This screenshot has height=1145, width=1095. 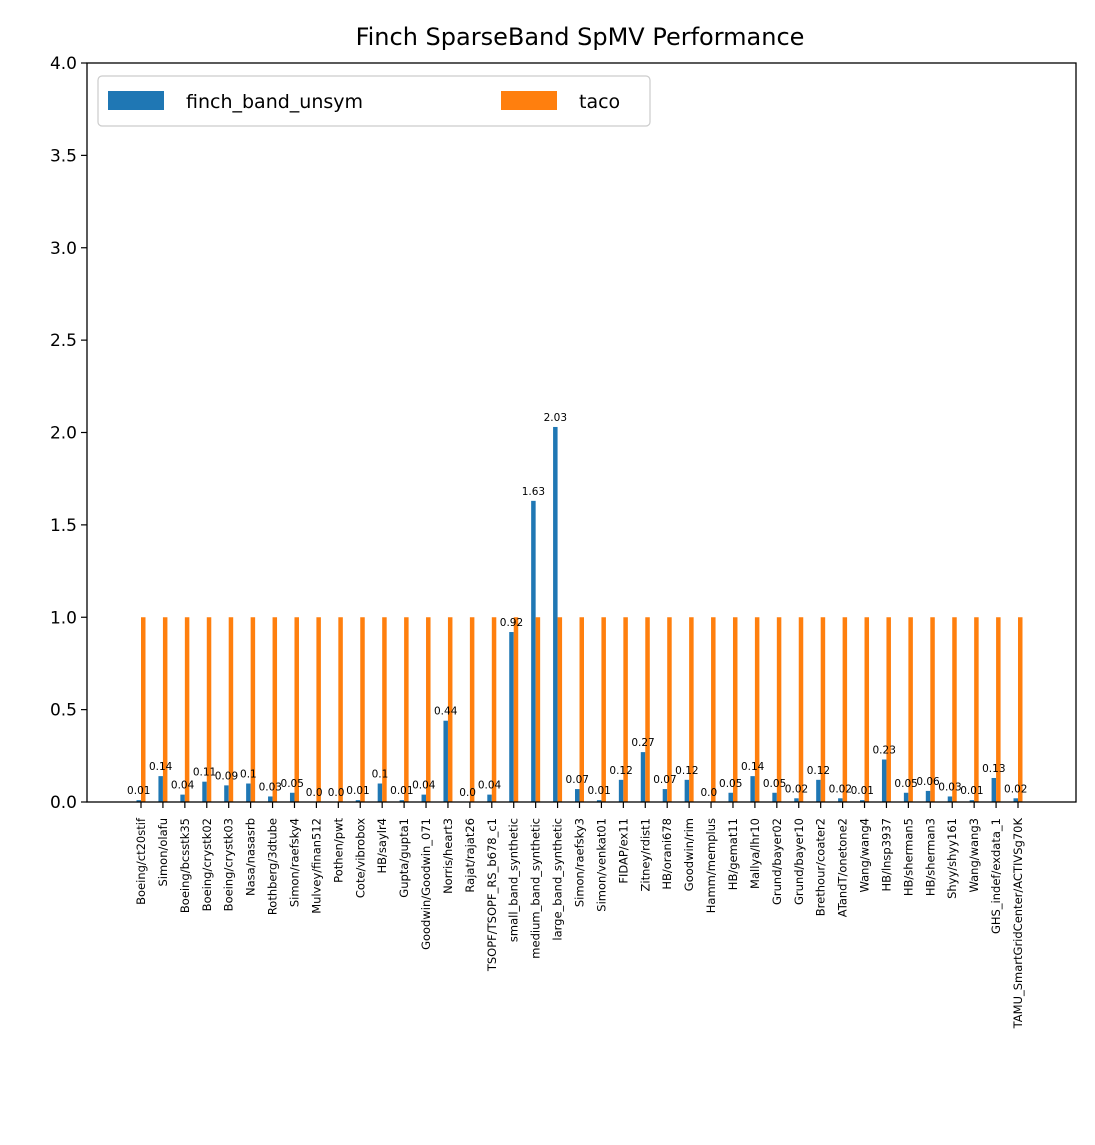 What do you see at coordinates (446, 712) in the screenshot?
I see `bar-value-label: 0.44` at bounding box center [446, 712].